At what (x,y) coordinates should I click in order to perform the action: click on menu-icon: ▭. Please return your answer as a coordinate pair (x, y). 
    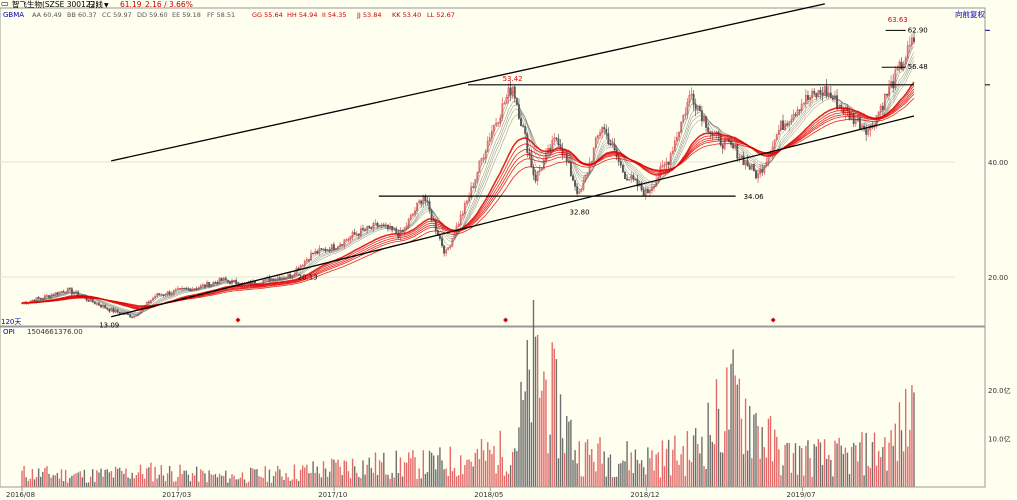
    Looking at the image, I should click on (5, 4).